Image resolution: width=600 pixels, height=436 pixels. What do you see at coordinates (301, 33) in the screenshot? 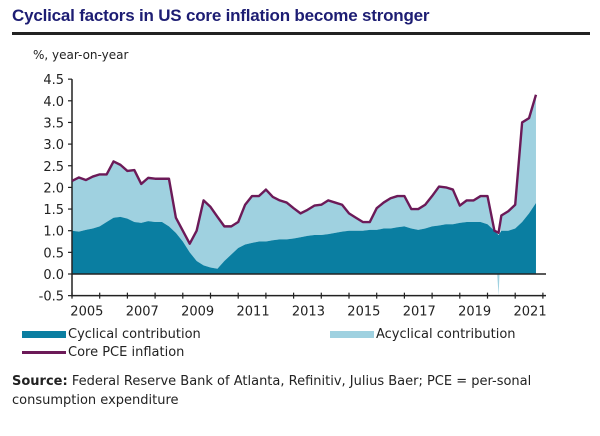
I see `title-rule` at bounding box center [301, 33].